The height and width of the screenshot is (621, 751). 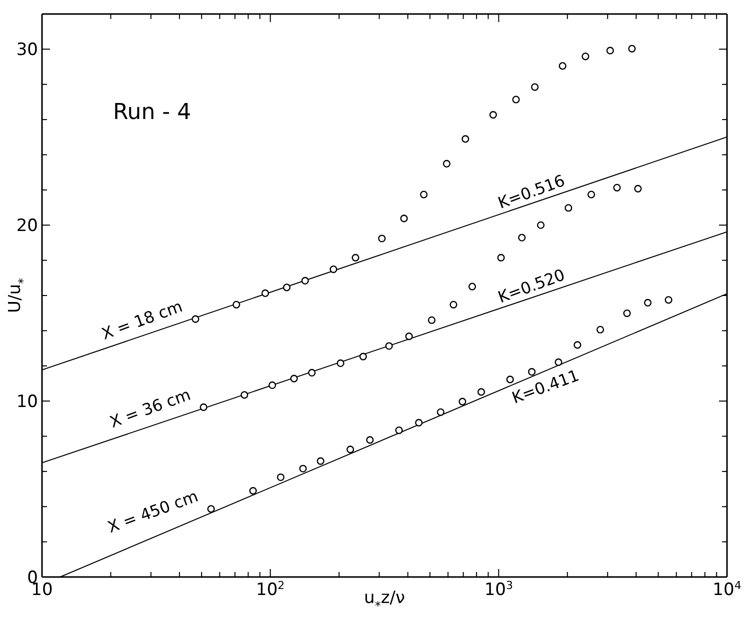 I want to click on y-tick-label: 30, so click(x=27, y=50).